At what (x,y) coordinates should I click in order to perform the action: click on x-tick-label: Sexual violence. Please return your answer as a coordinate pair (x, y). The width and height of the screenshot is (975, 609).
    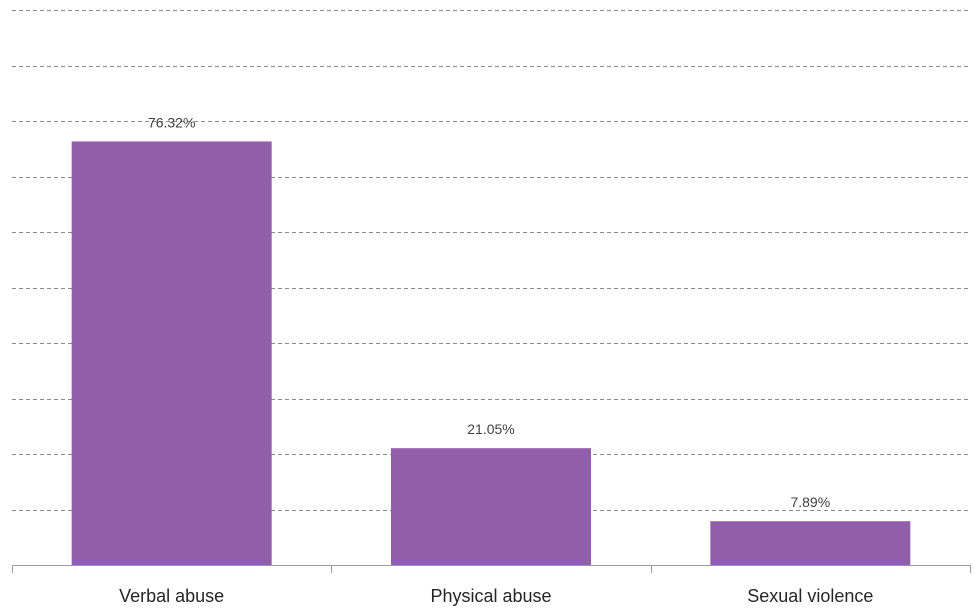
    Looking at the image, I should click on (810, 596).